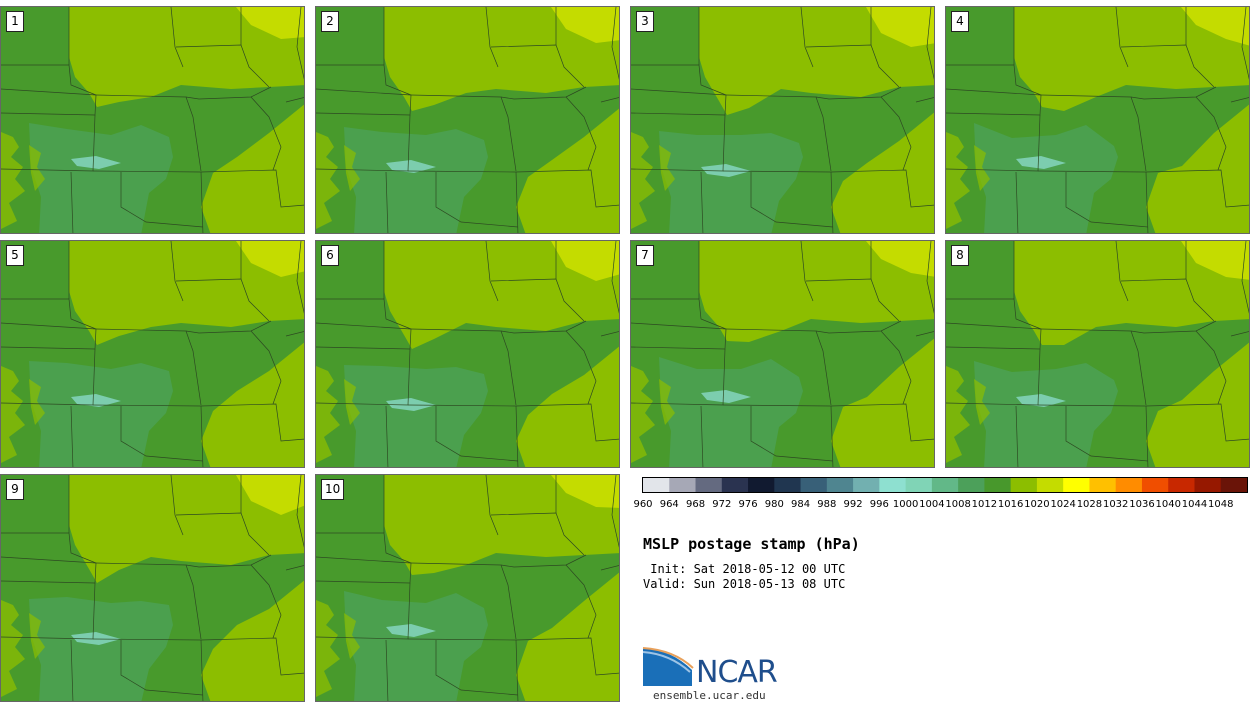 The width and height of the screenshot is (1260, 703). What do you see at coordinates (645, 21) in the screenshot?
I see `panel-number: 3` at bounding box center [645, 21].